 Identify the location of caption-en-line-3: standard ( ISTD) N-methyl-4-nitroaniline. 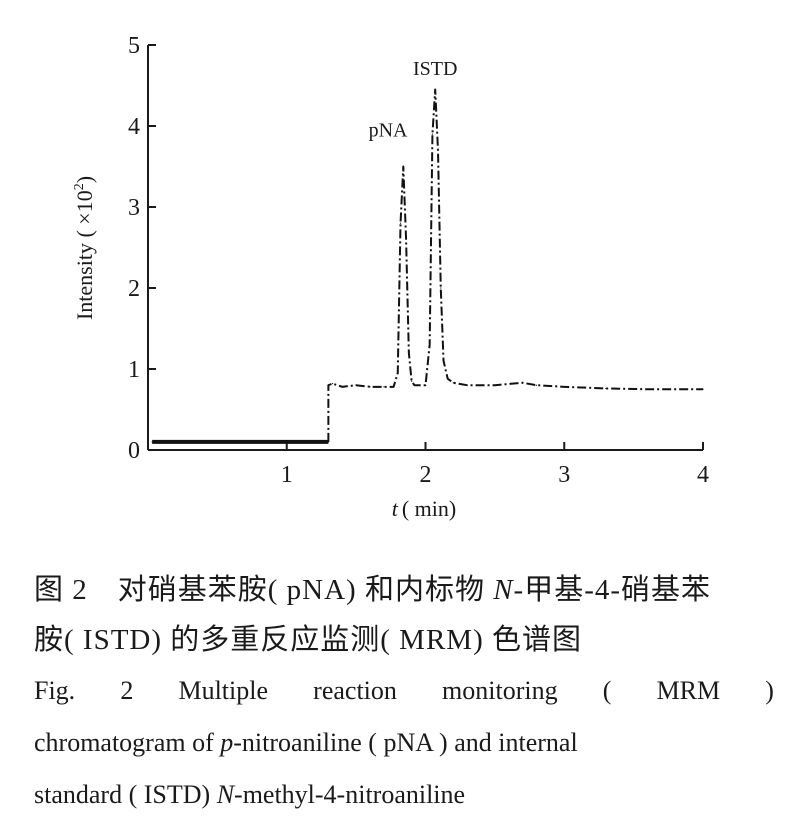
(404, 795).